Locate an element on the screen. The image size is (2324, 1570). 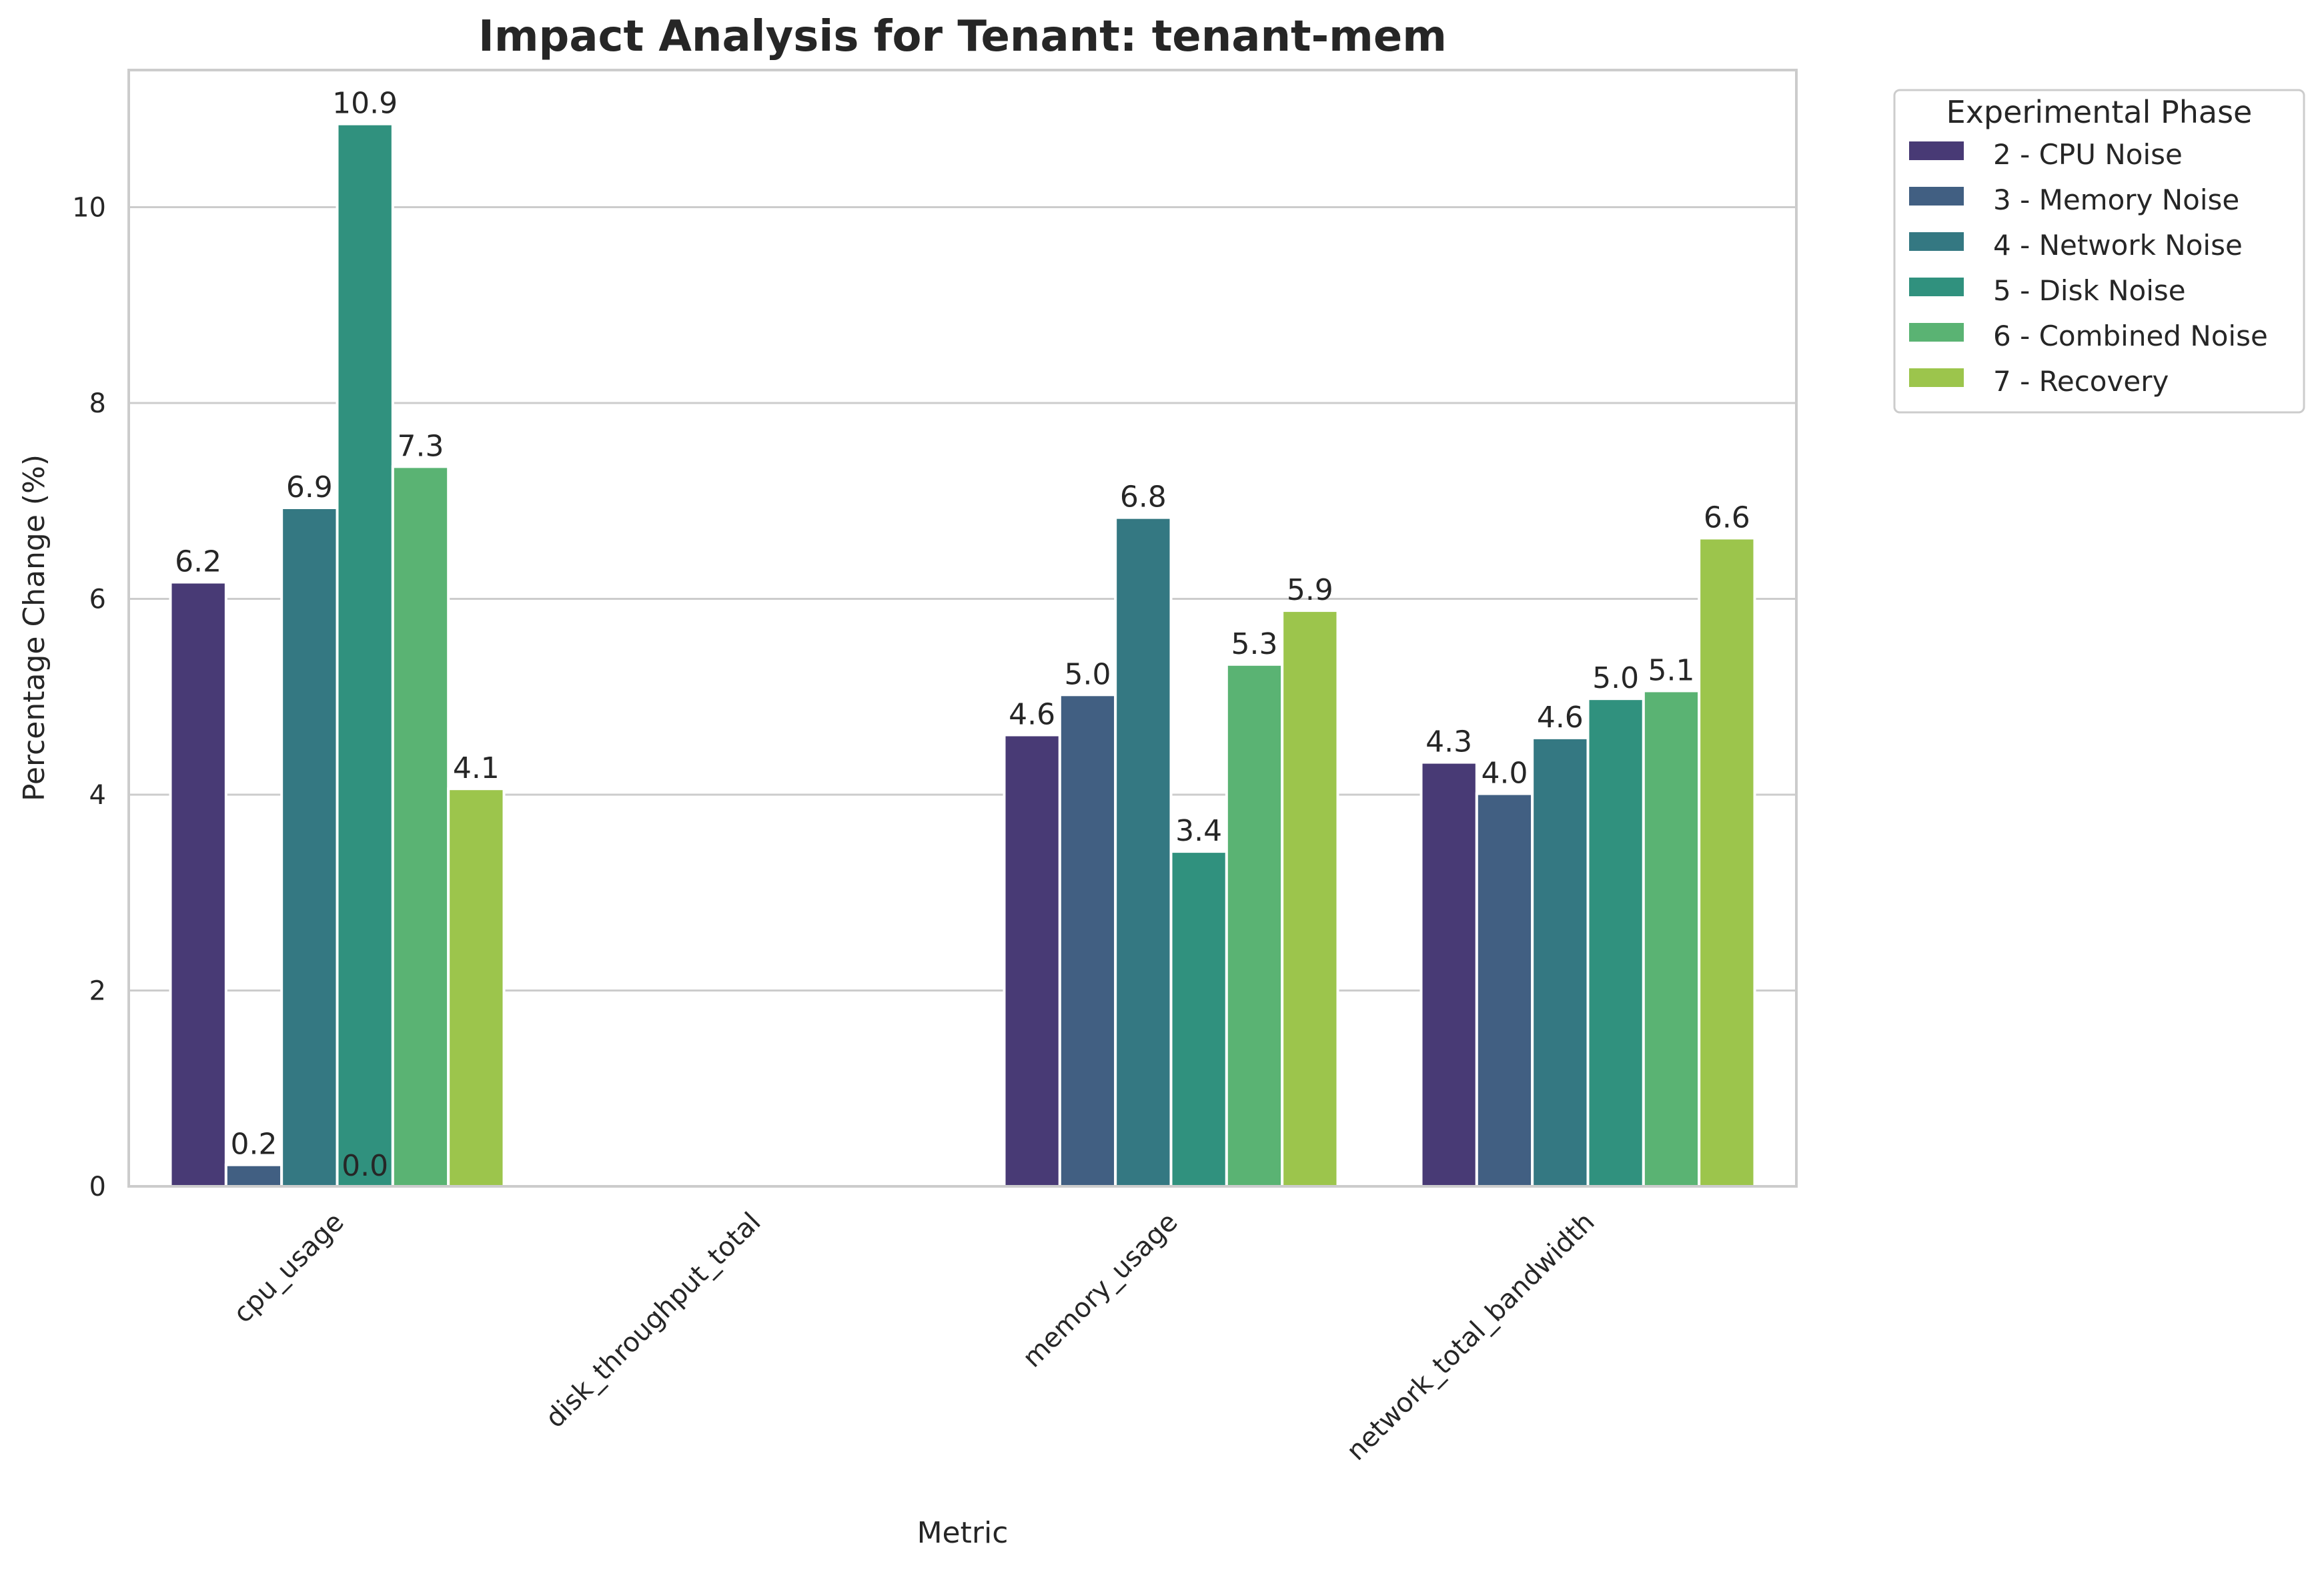
bar-value-label: 4.1 is located at coordinates (476, 768).